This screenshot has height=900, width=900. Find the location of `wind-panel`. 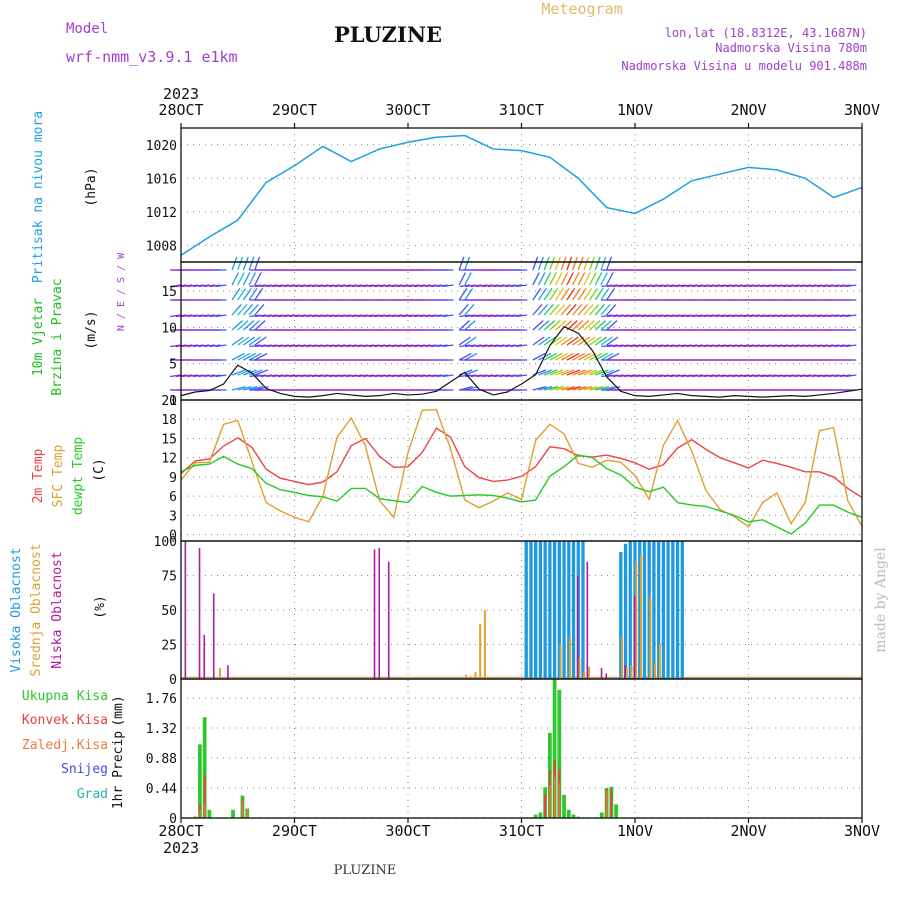

wind-panel is located at coordinates (516, 327).